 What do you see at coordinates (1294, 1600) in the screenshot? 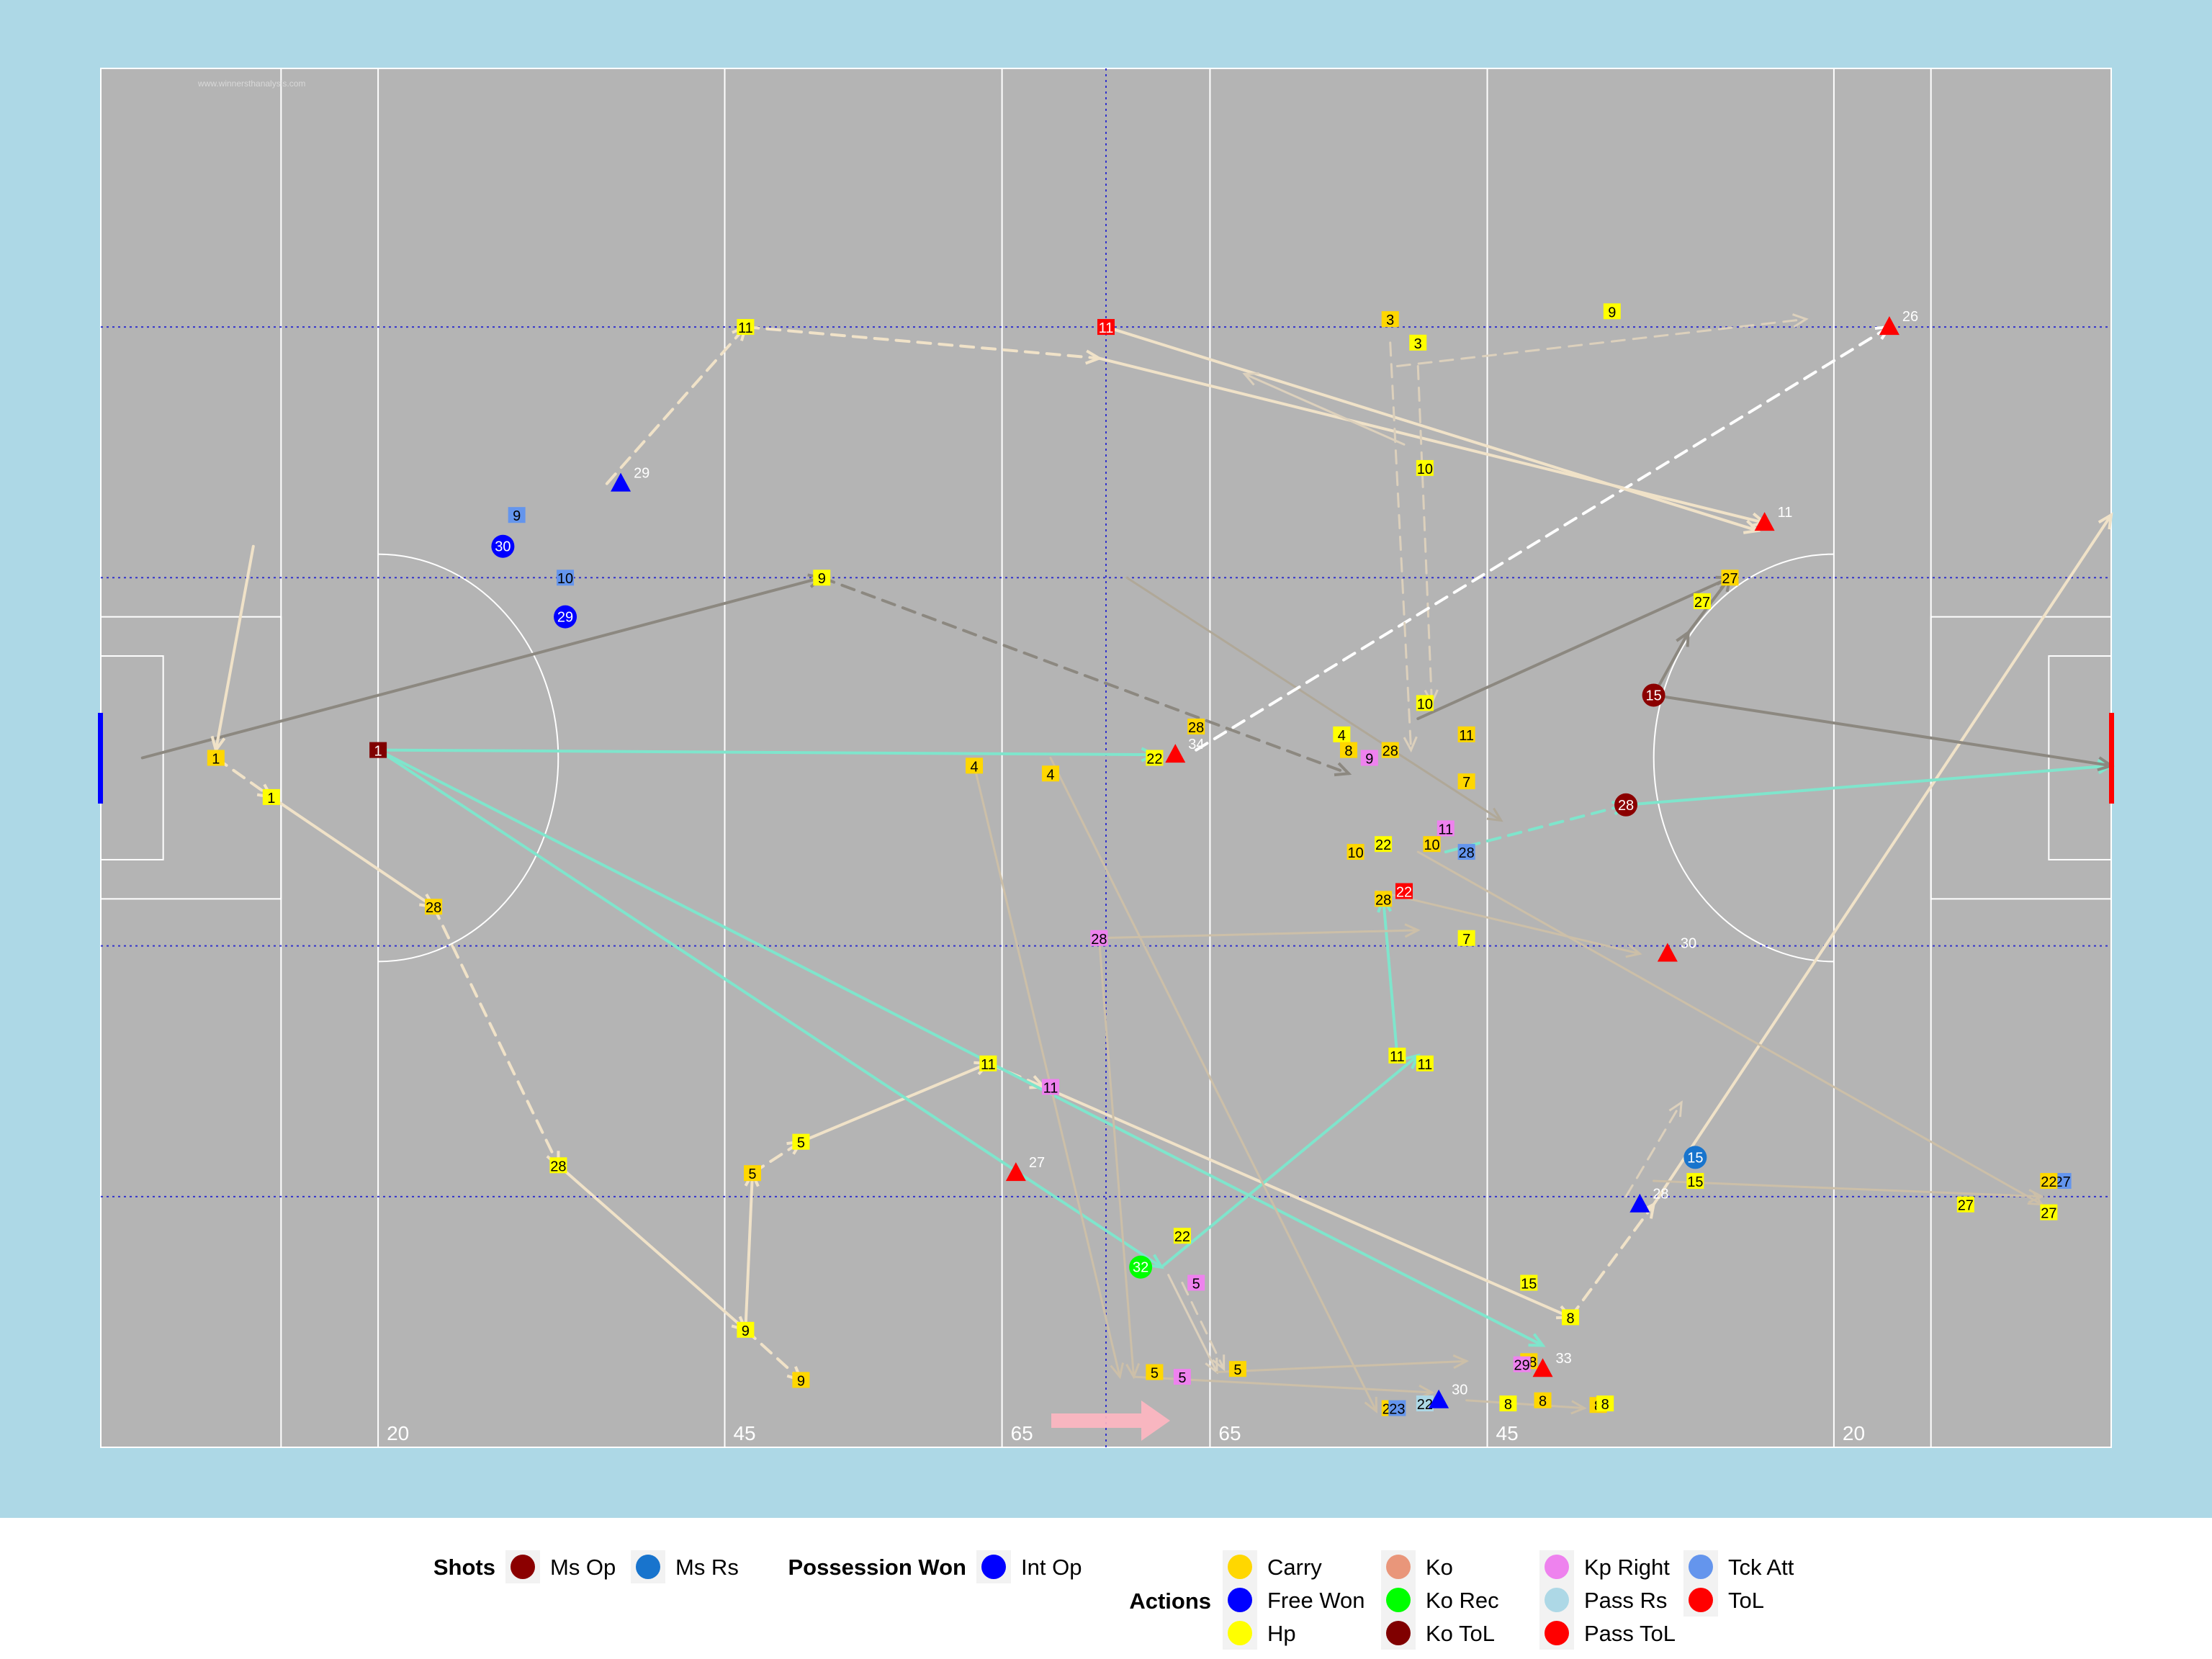
I see `legend-item: Free Won` at bounding box center [1294, 1600].